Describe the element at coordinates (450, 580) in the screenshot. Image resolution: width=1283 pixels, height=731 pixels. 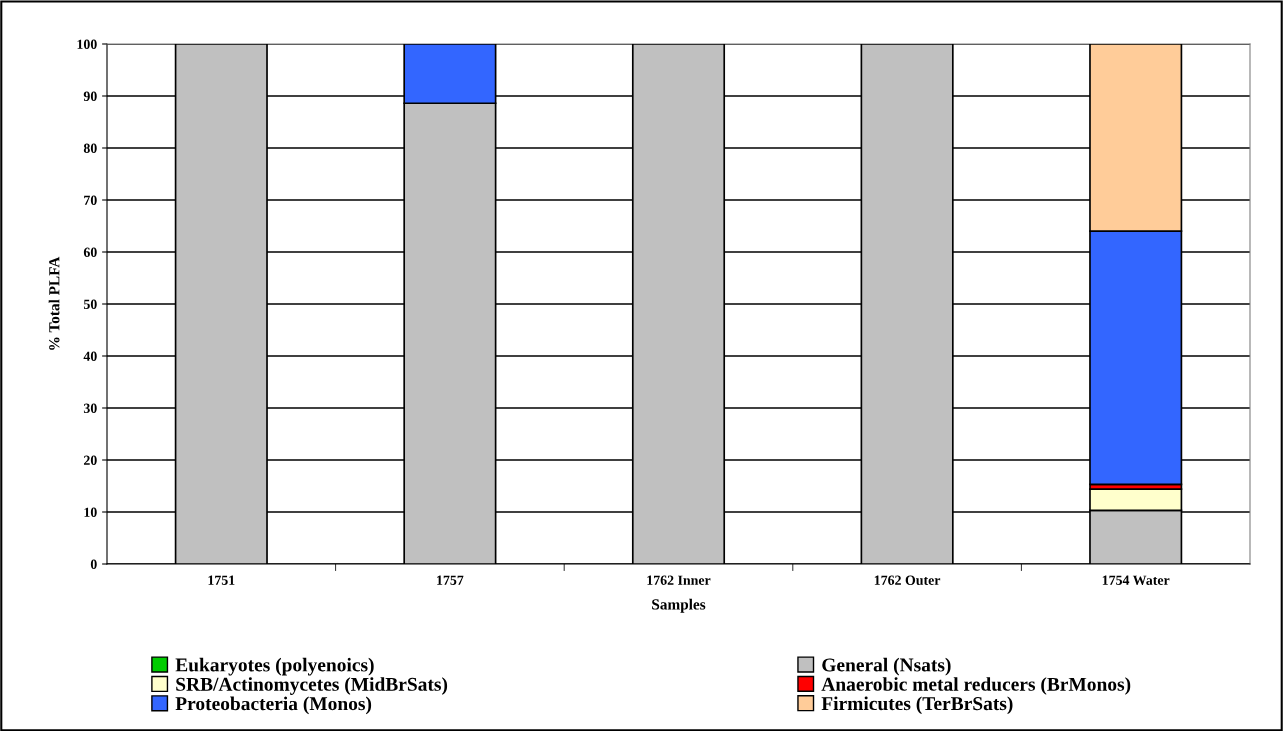
I see `x-tick-label: 1757` at that location.